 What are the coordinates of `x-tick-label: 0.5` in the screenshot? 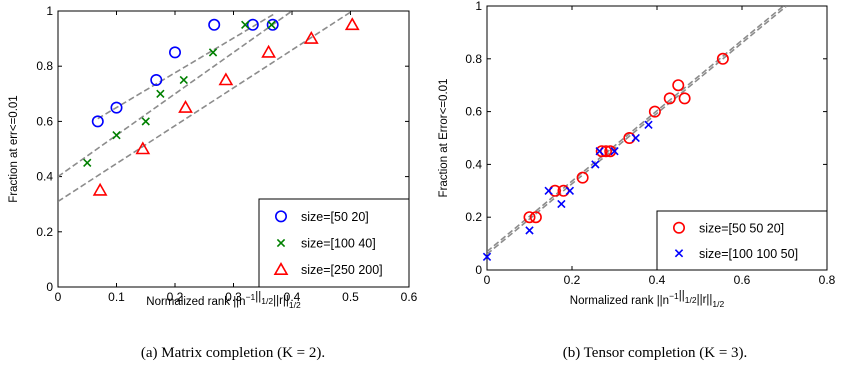 It's located at (350, 297).